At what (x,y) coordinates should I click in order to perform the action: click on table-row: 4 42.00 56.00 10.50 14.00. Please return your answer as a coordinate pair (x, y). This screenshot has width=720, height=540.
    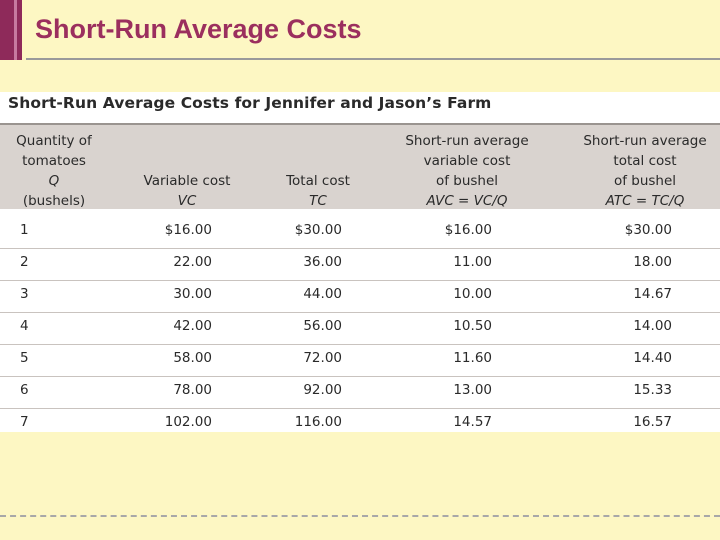
    Looking at the image, I should click on (360, 329).